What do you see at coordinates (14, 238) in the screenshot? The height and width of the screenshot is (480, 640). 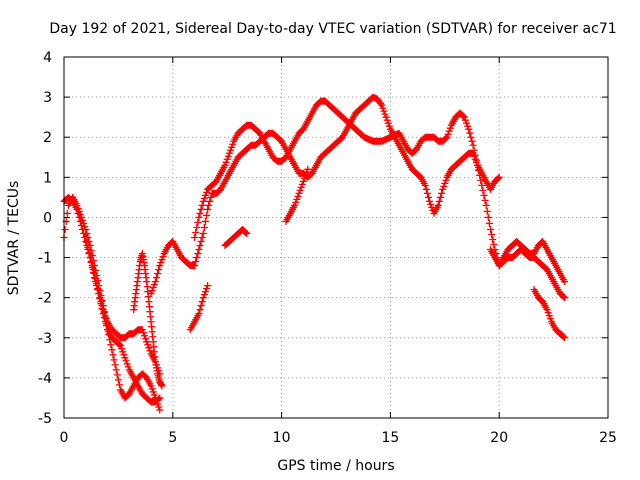 I see `y-axis-label: SDTVAR / TECUs` at bounding box center [14, 238].